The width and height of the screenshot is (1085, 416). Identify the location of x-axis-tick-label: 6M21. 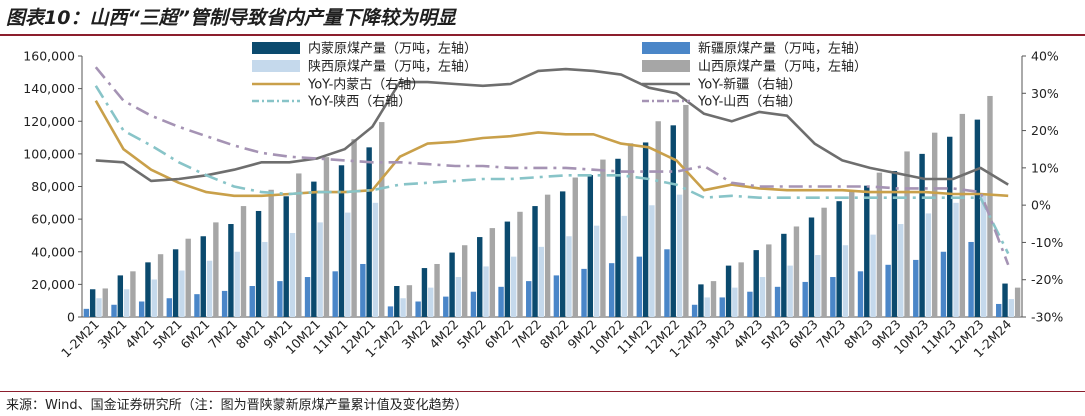
(194, 334).